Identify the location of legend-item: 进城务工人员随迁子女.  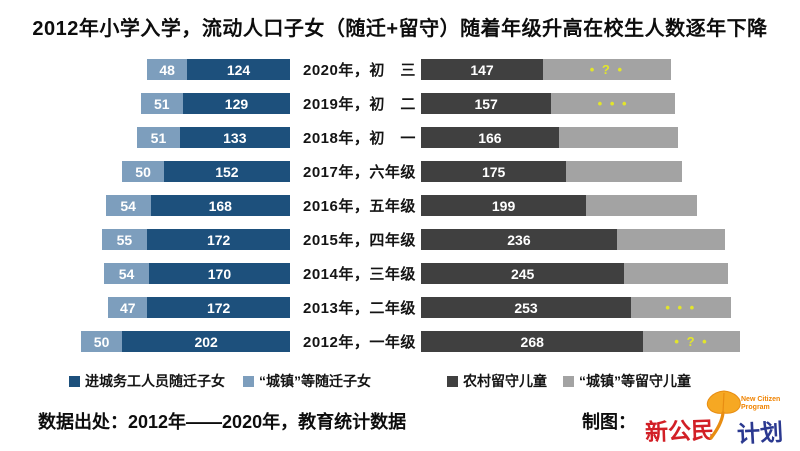
(147, 381).